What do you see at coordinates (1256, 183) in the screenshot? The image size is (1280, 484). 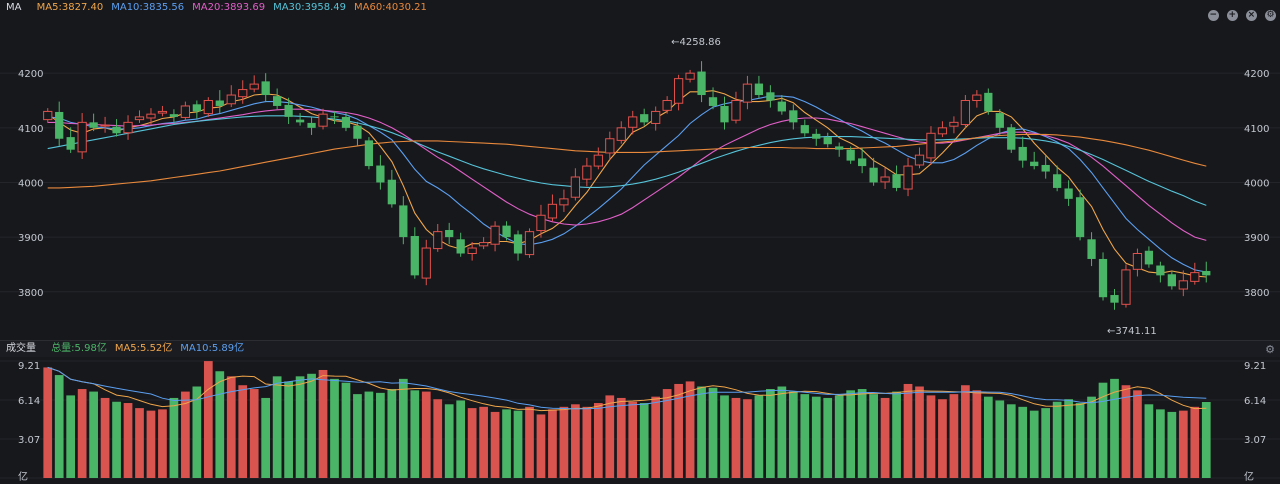 I see `price-tick-right-2: 4000` at bounding box center [1256, 183].